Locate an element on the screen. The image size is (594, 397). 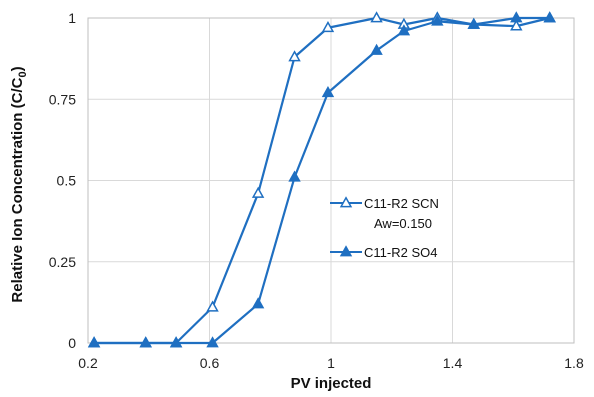
legend-item-so4: C11-R2 SO4 is located at coordinates (383, 252).